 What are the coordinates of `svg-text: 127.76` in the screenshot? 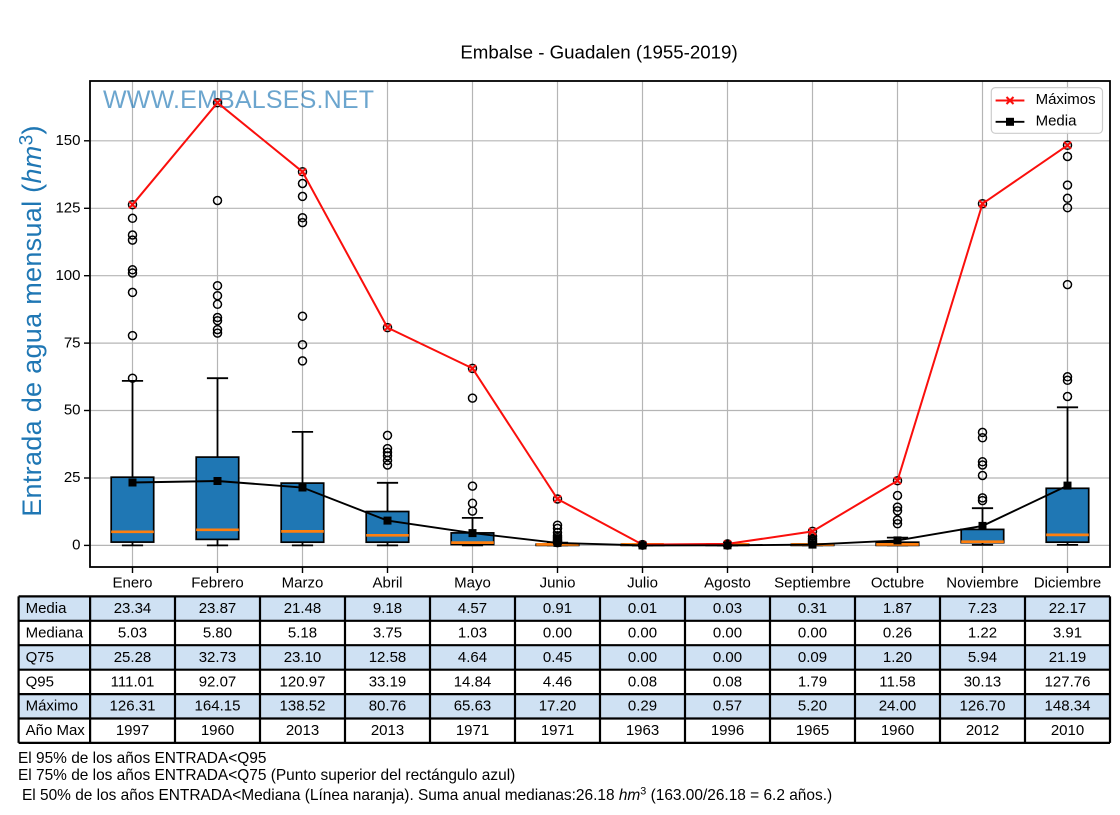 It's located at (1068, 681).